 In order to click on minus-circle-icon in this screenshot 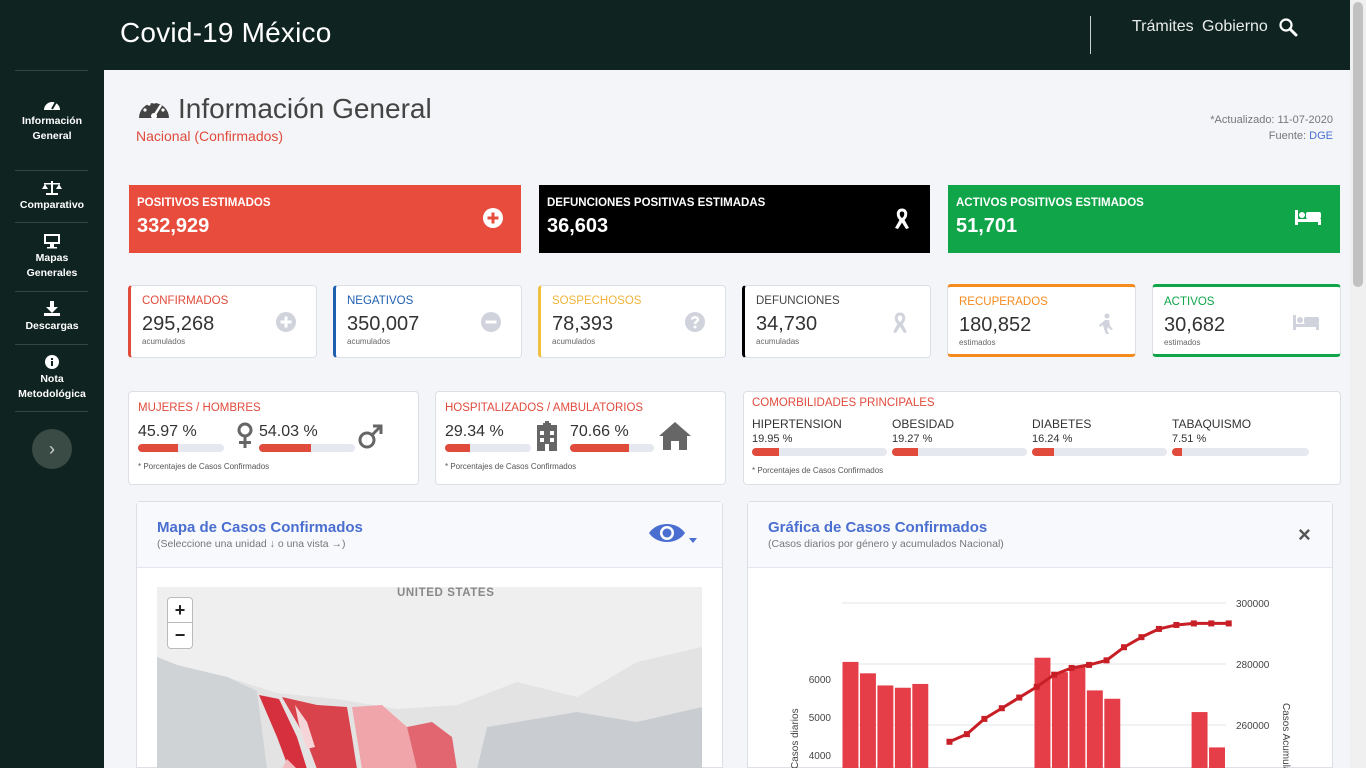, I will do `click(491, 322)`.